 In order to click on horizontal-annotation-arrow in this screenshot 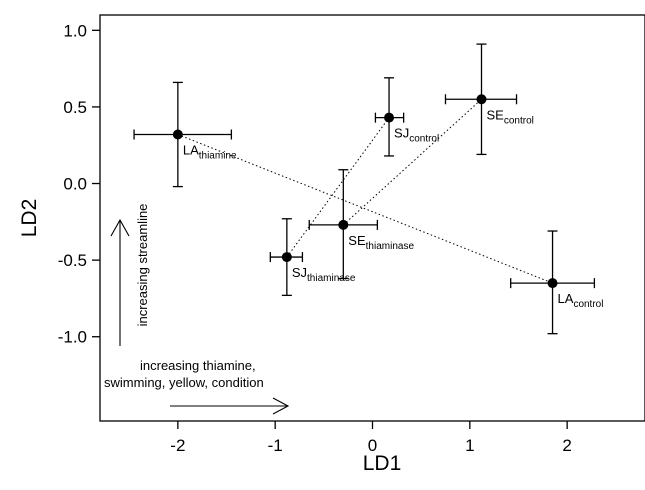, I will do `click(230, 406)`.